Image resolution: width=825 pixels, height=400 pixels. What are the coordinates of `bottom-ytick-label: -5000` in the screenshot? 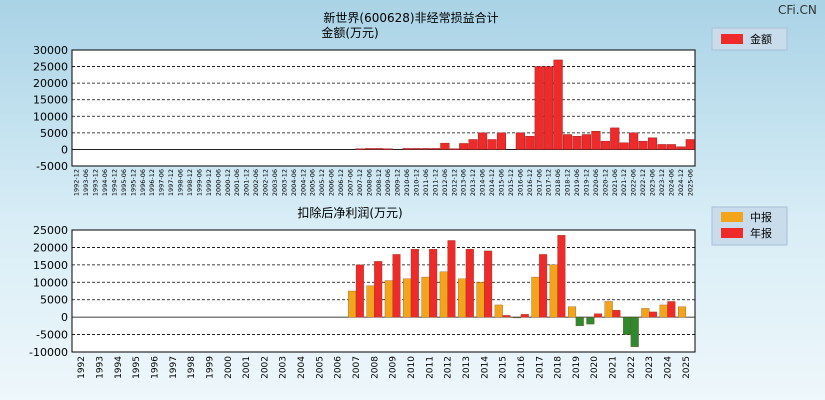 It's located at (52, 335).